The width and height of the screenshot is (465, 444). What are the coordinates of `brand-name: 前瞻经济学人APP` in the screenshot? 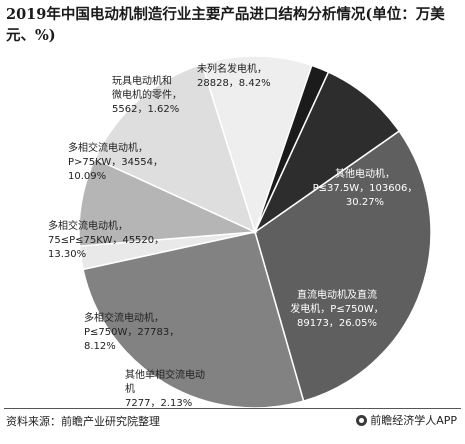 It's located at (413, 420).